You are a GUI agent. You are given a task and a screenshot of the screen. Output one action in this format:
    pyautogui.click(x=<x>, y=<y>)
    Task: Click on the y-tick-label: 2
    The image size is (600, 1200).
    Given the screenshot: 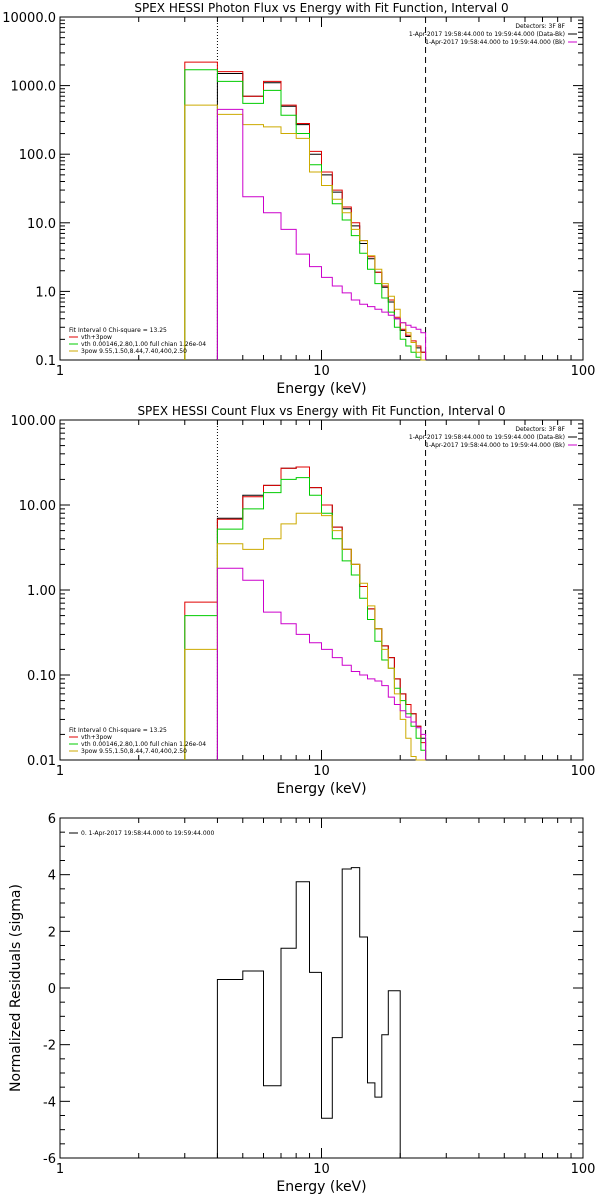 What is the action you would take?
    pyautogui.click(x=52, y=932)
    